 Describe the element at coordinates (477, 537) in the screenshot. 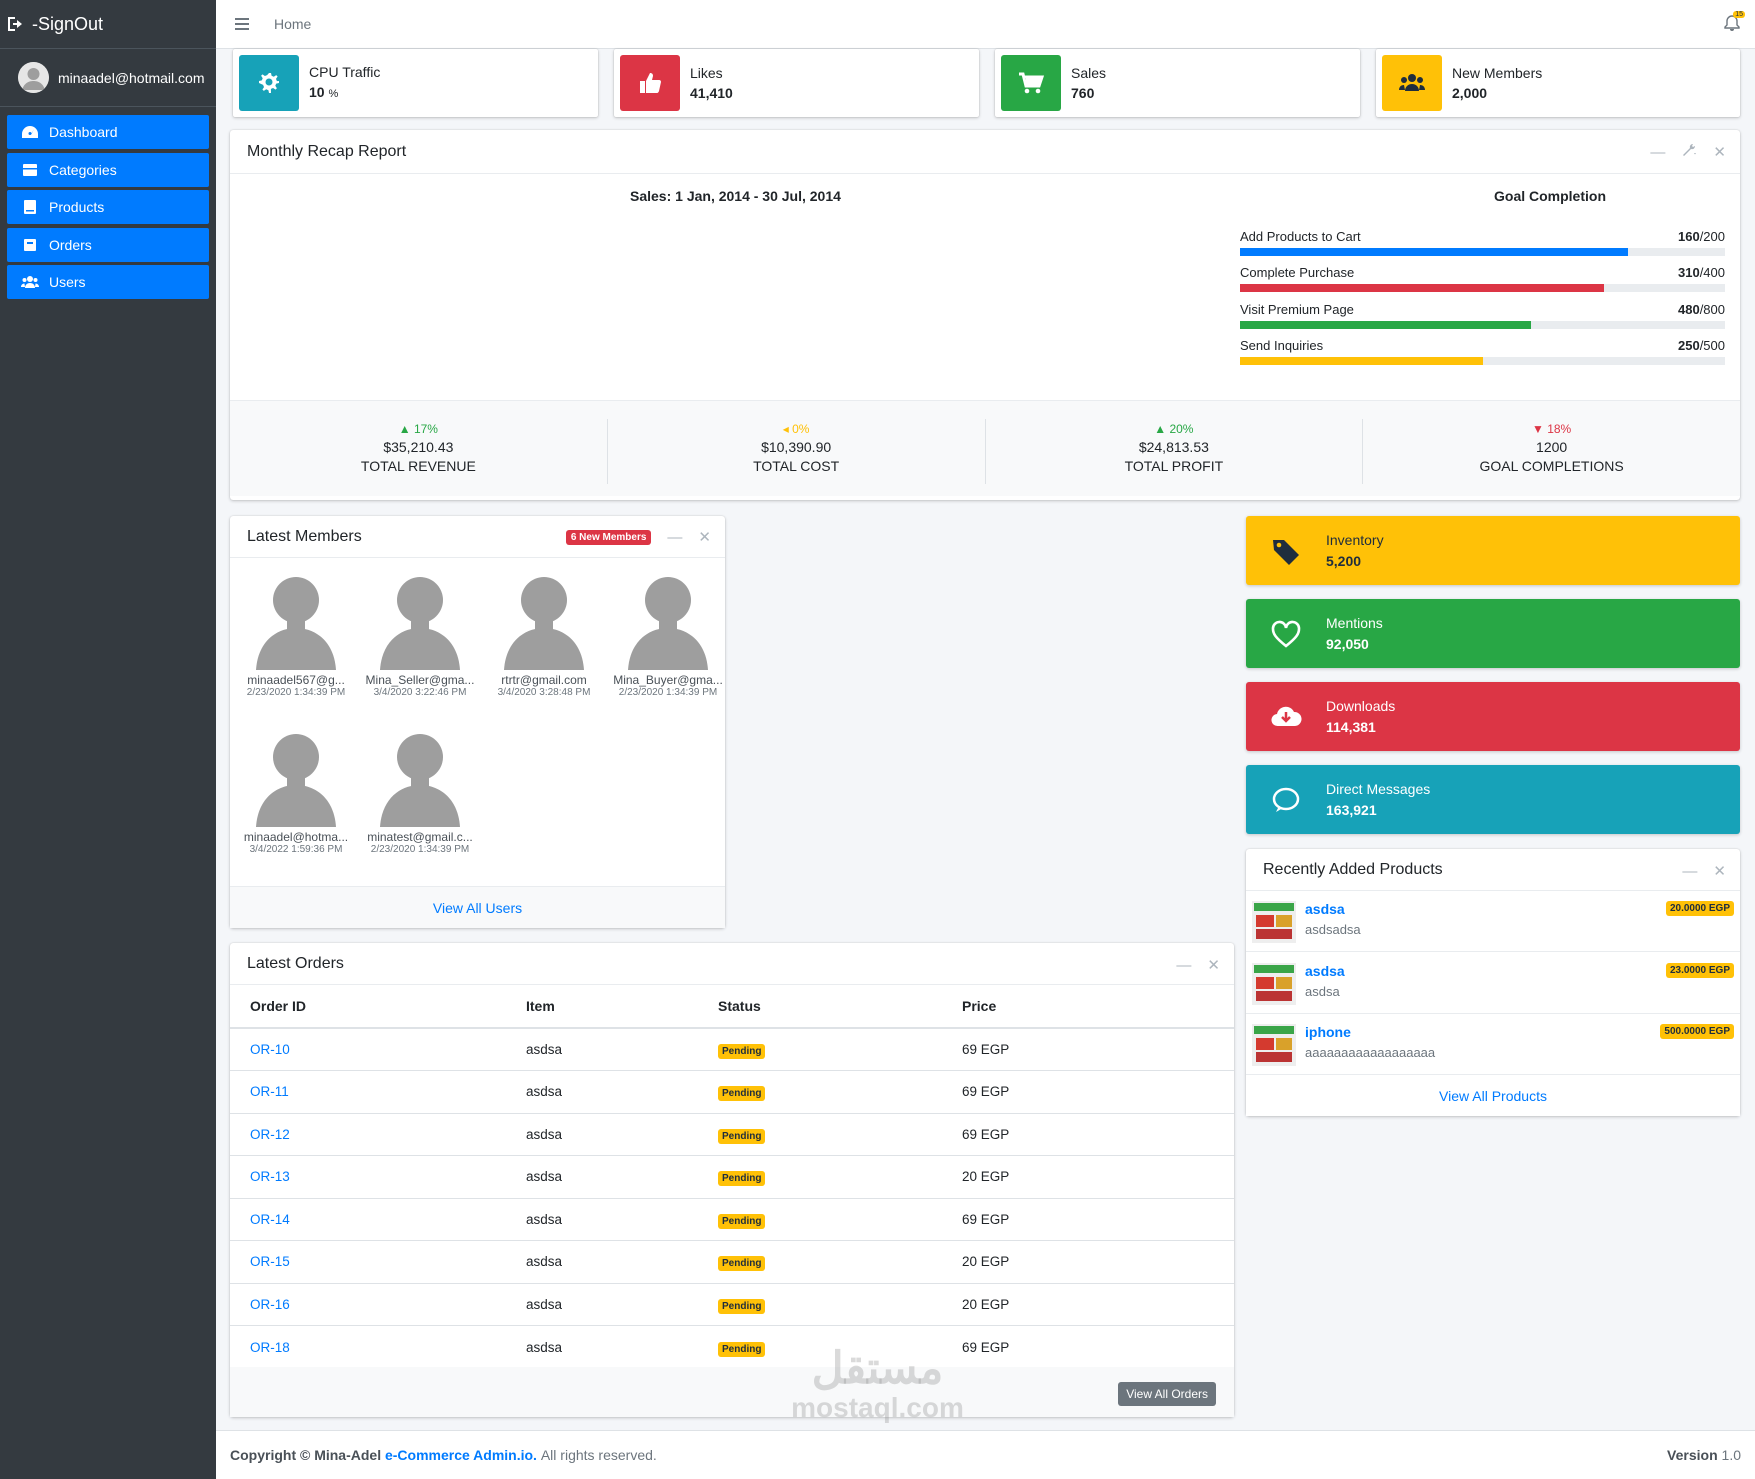

I see `card-header: Latest Members 6 New Members — ✕` at that location.